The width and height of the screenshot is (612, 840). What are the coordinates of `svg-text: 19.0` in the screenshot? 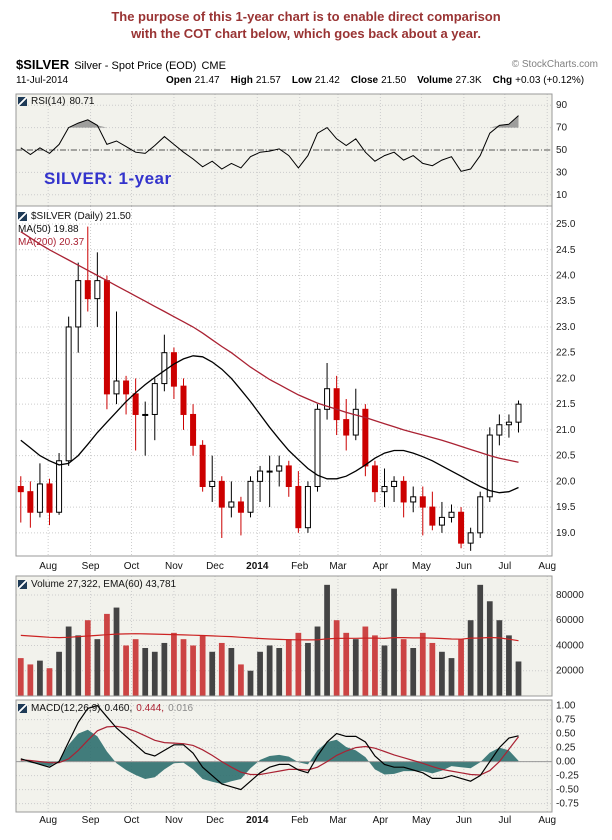 It's located at (566, 533).